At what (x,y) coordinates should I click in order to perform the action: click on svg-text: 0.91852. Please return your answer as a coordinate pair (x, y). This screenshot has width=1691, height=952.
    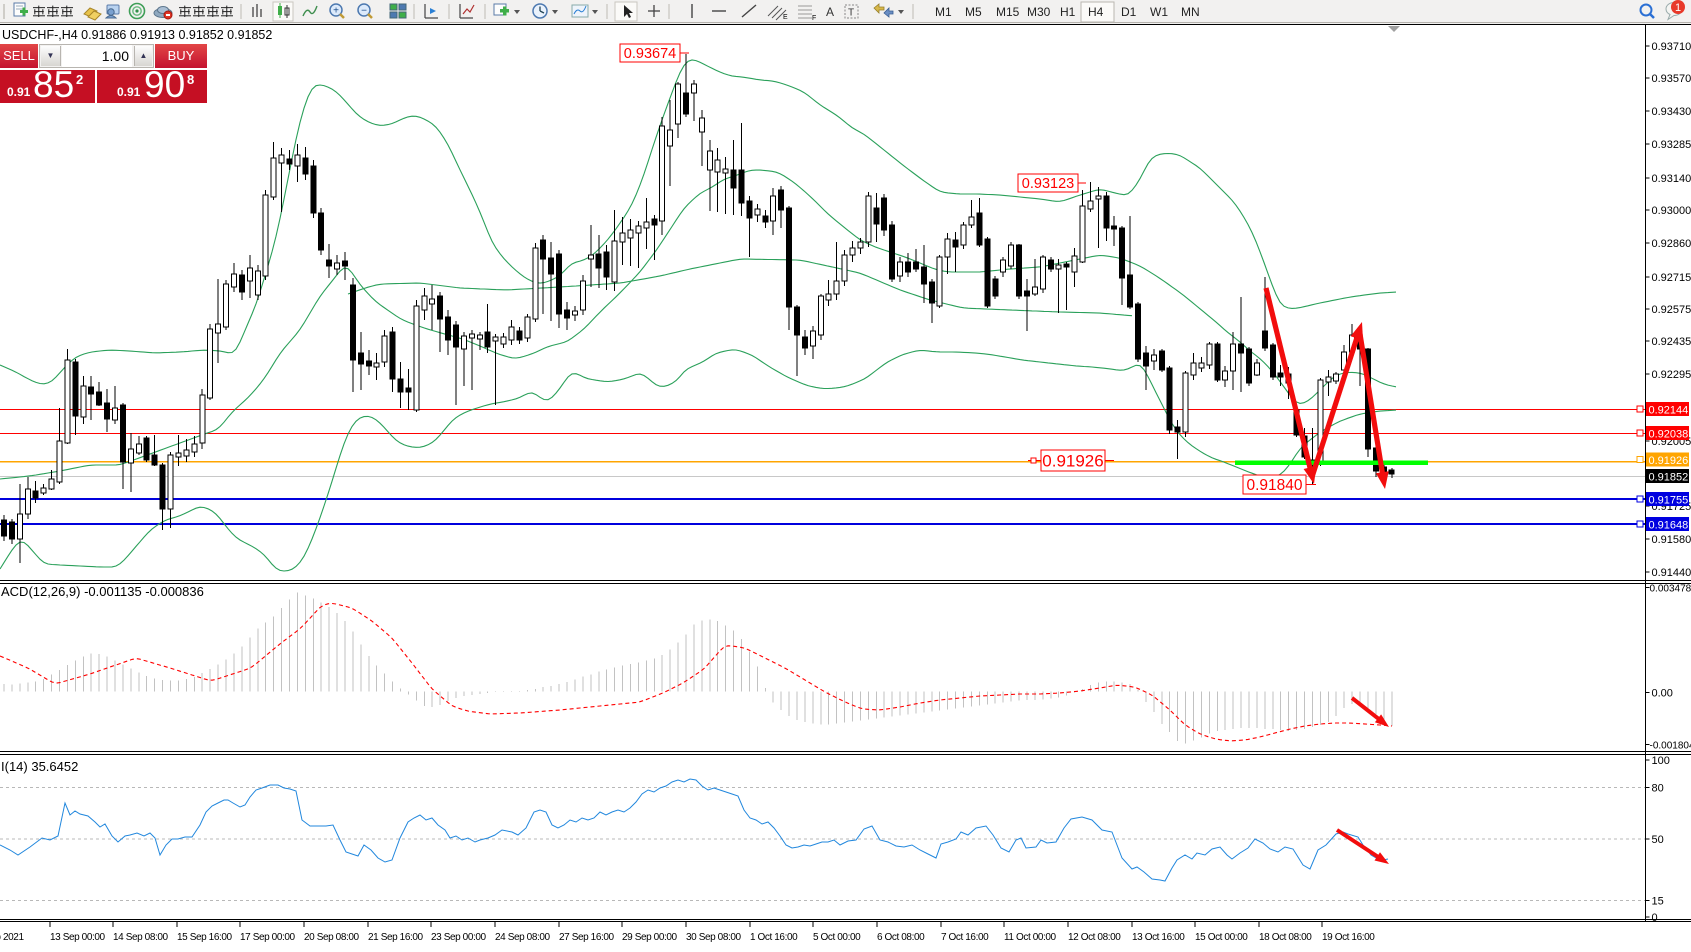
    Looking at the image, I should click on (1669, 478).